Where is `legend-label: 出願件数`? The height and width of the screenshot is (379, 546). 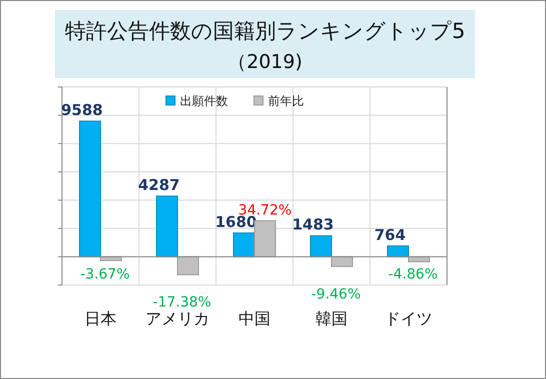
legend-label: 出願件数 is located at coordinates (204, 101).